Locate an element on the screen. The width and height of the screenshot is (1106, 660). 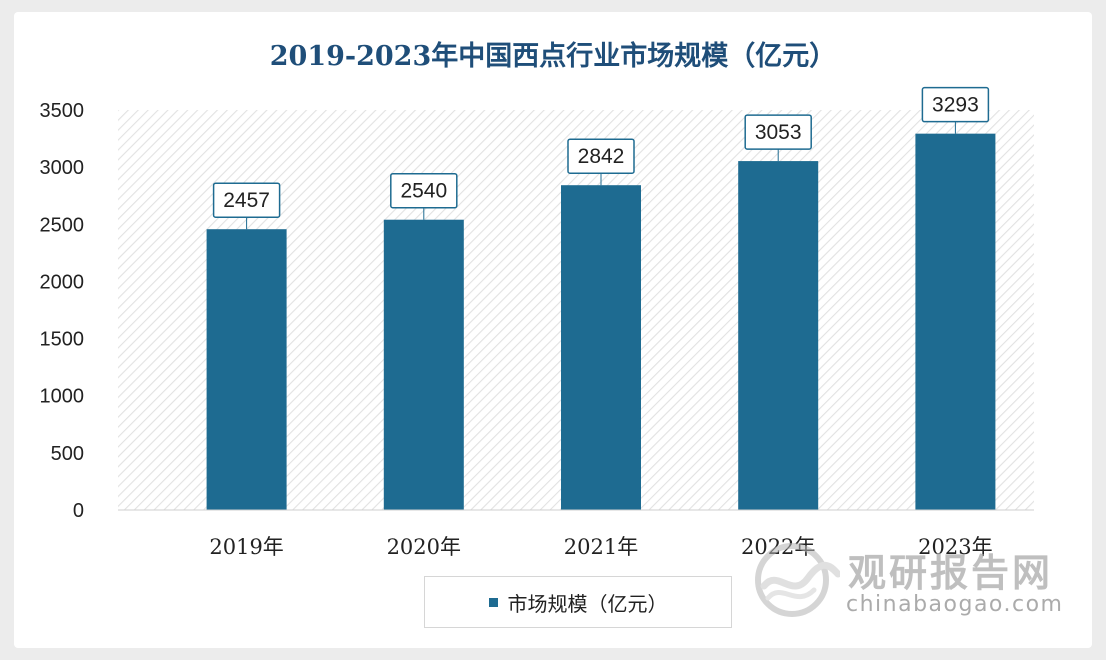
x-tick-label: 2021年 is located at coordinates (601, 547).